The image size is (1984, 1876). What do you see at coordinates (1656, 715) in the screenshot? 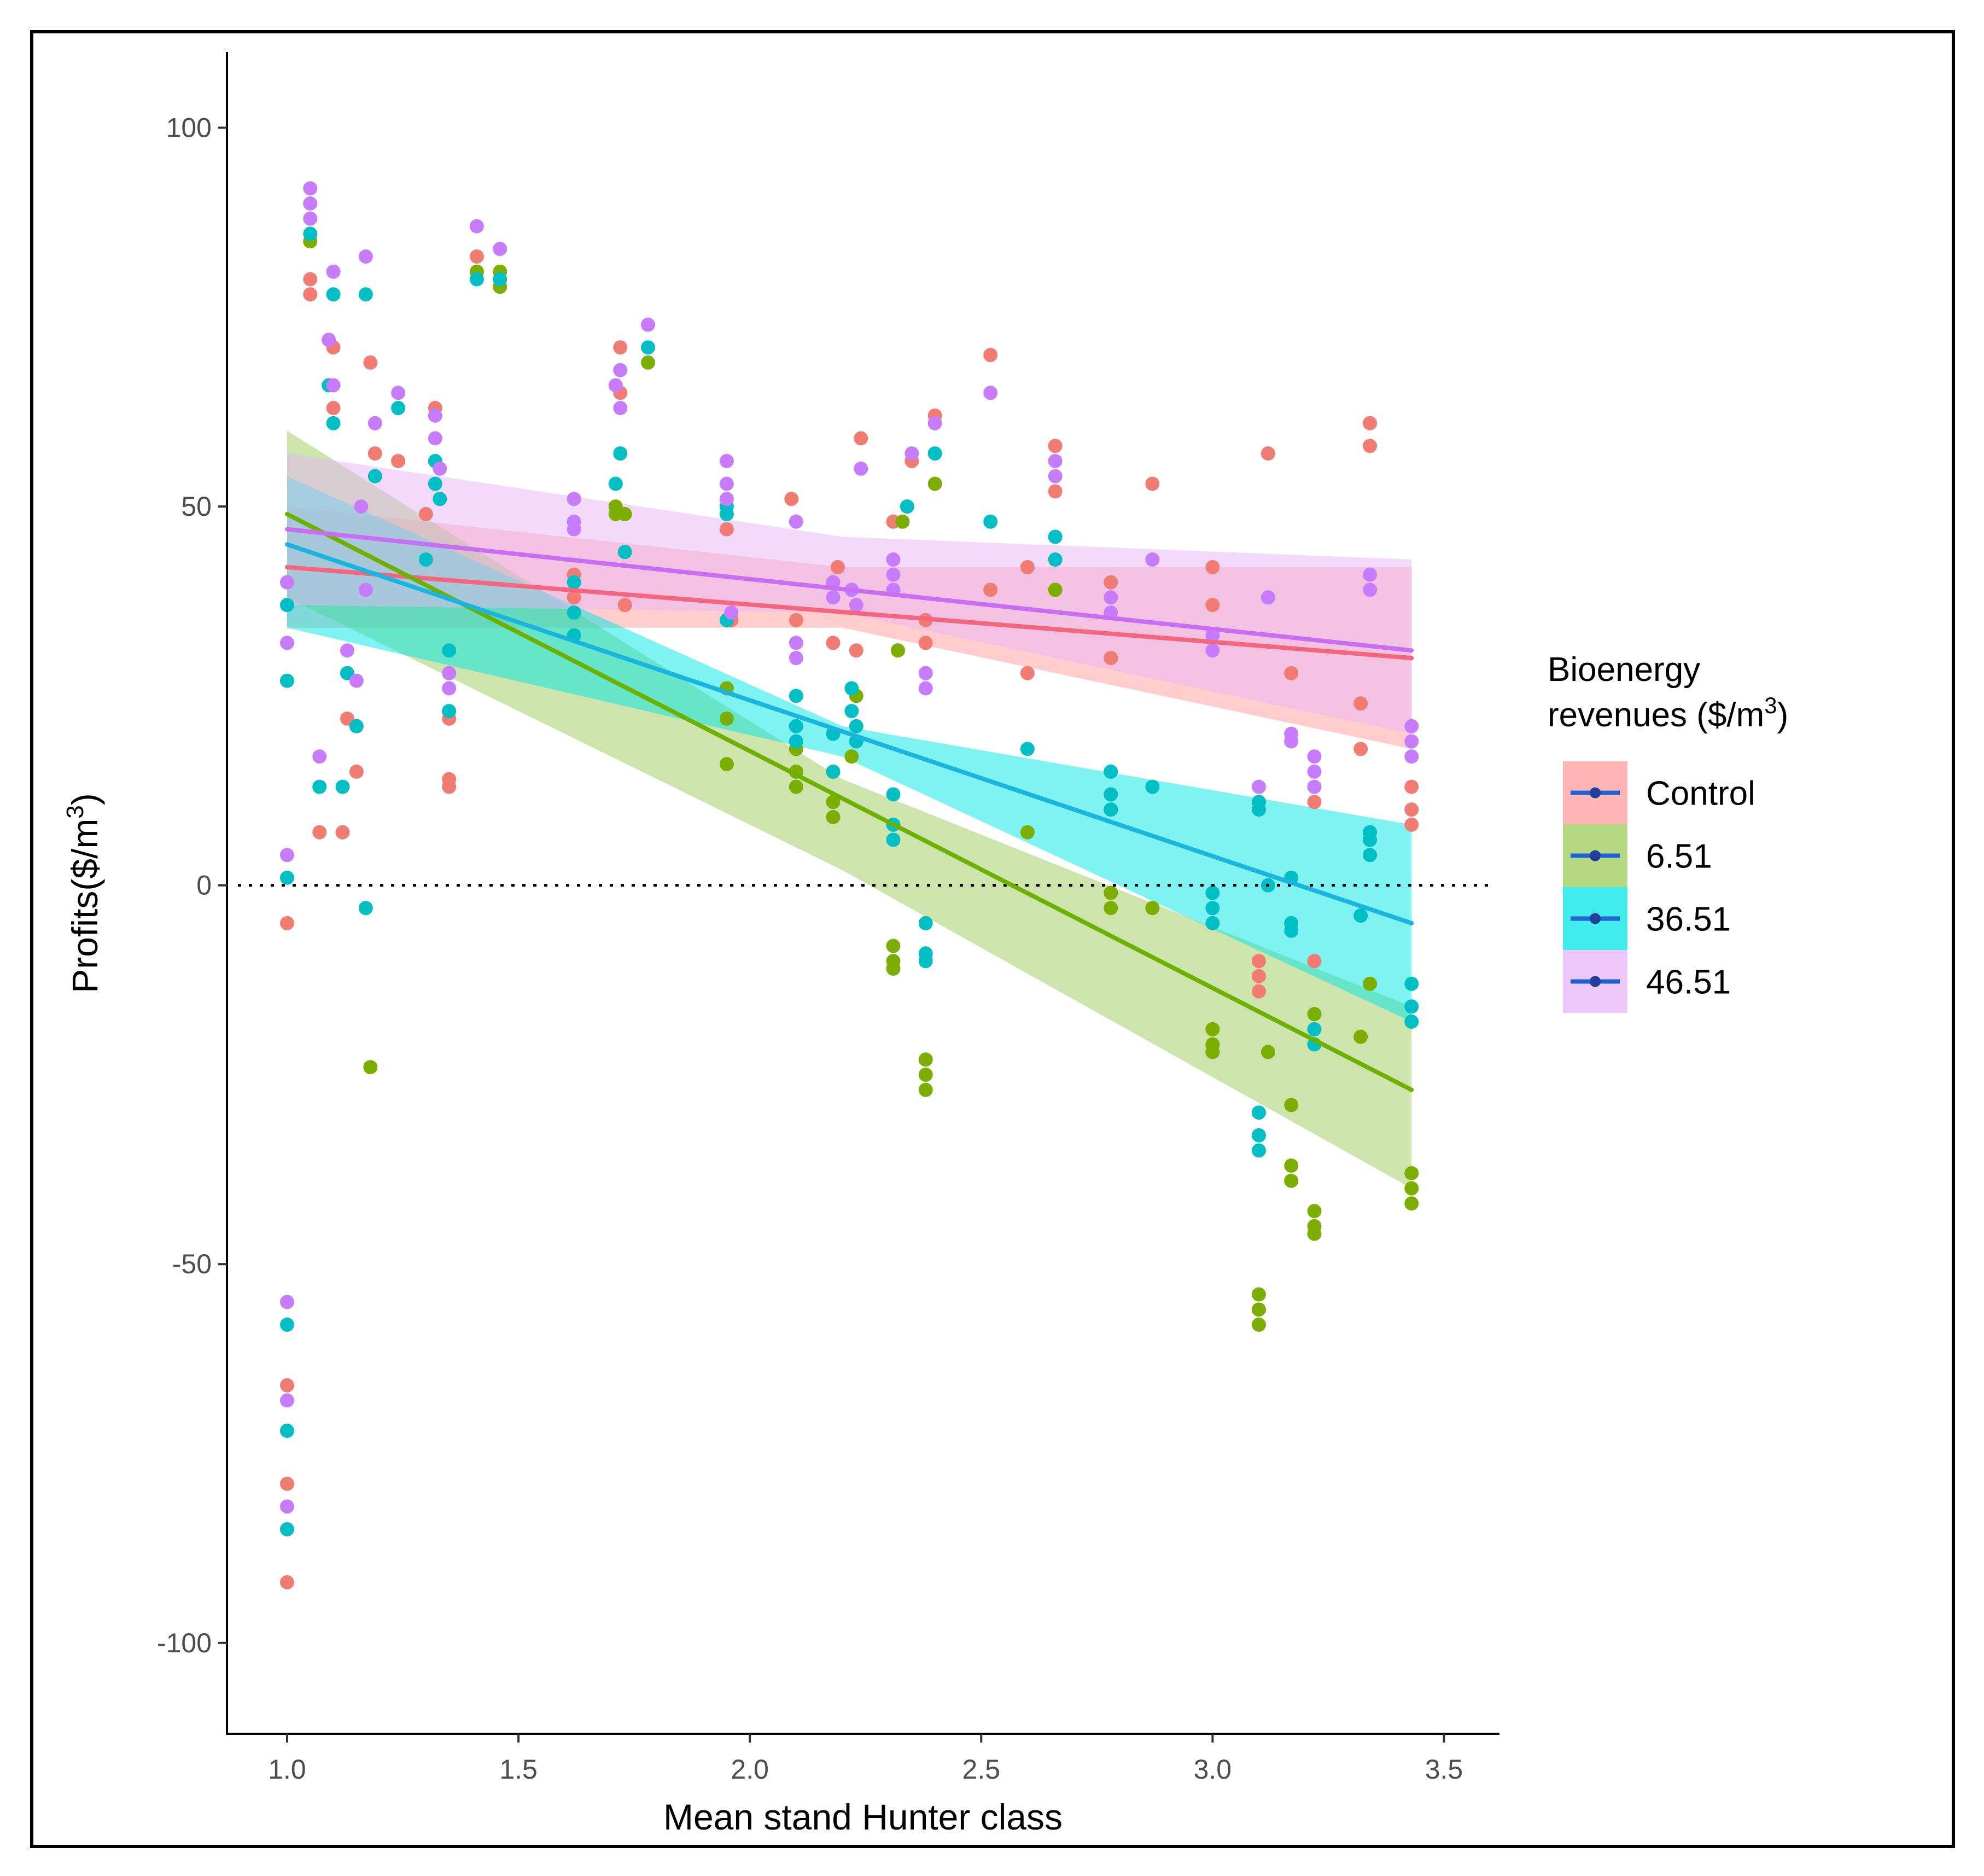
I see `legend-title-main: revenues ($/m` at bounding box center [1656, 715].